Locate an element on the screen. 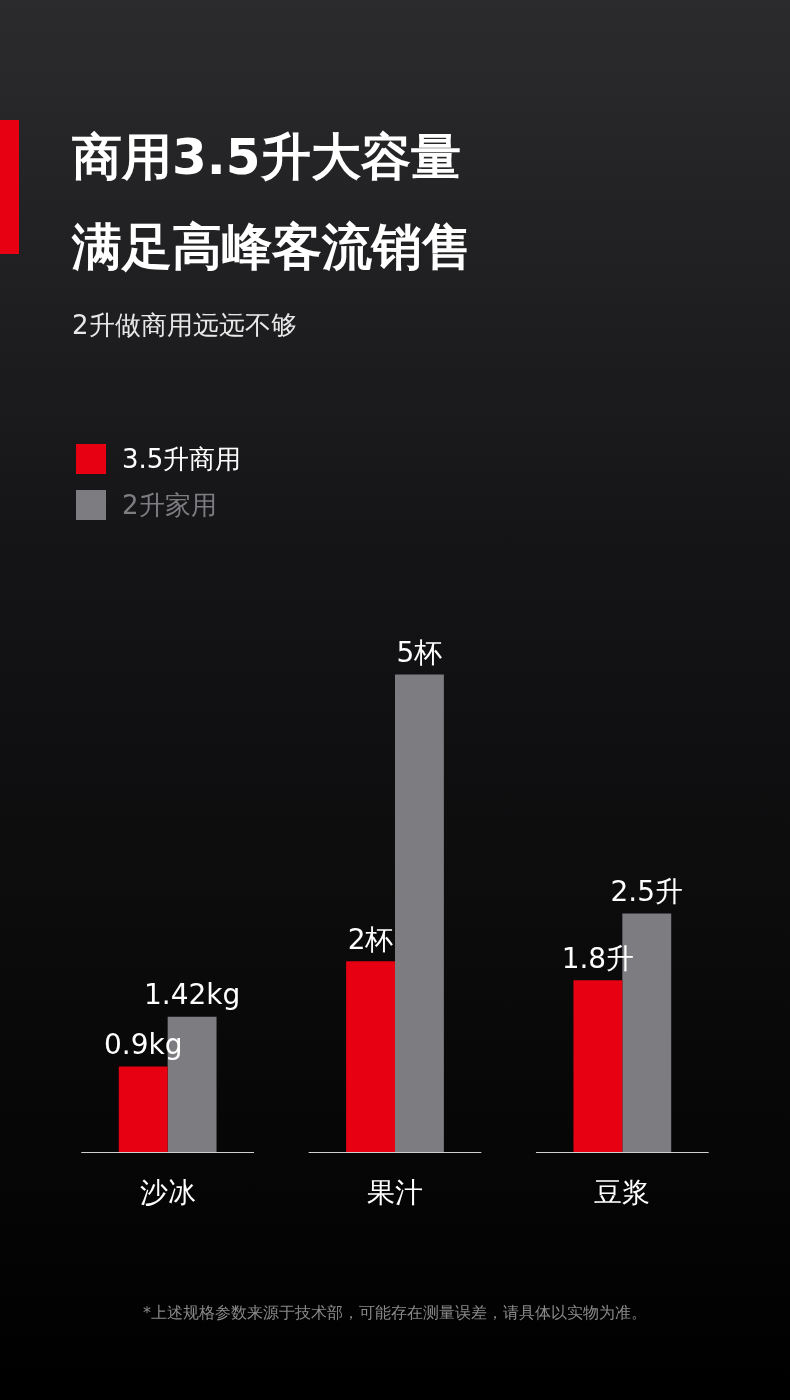  data-label: 0.9kg is located at coordinates (143, 1044).